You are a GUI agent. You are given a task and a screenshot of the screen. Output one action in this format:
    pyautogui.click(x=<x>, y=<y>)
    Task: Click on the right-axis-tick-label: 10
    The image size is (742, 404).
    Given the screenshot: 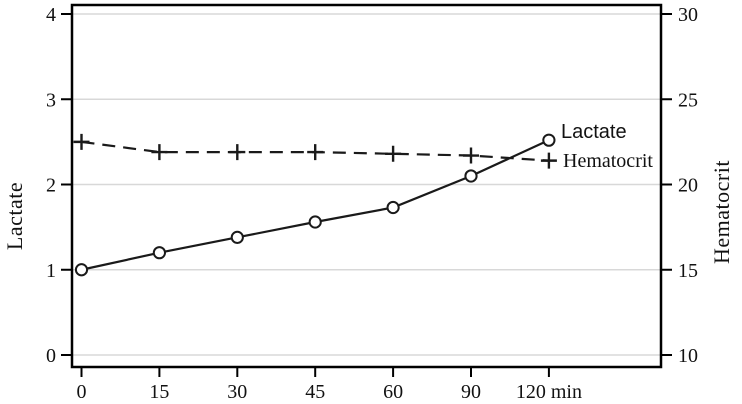 What is the action you would take?
    pyautogui.click(x=688, y=356)
    